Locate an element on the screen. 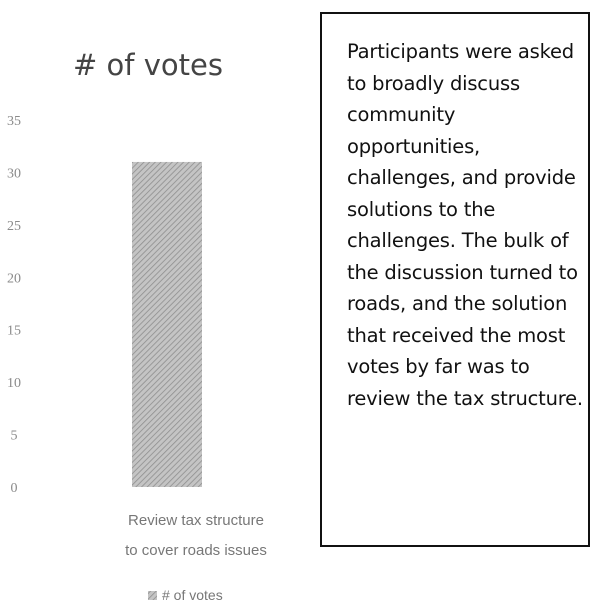 The width and height of the screenshot is (596, 608). y-tick-label: 25 is located at coordinates (14, 226).